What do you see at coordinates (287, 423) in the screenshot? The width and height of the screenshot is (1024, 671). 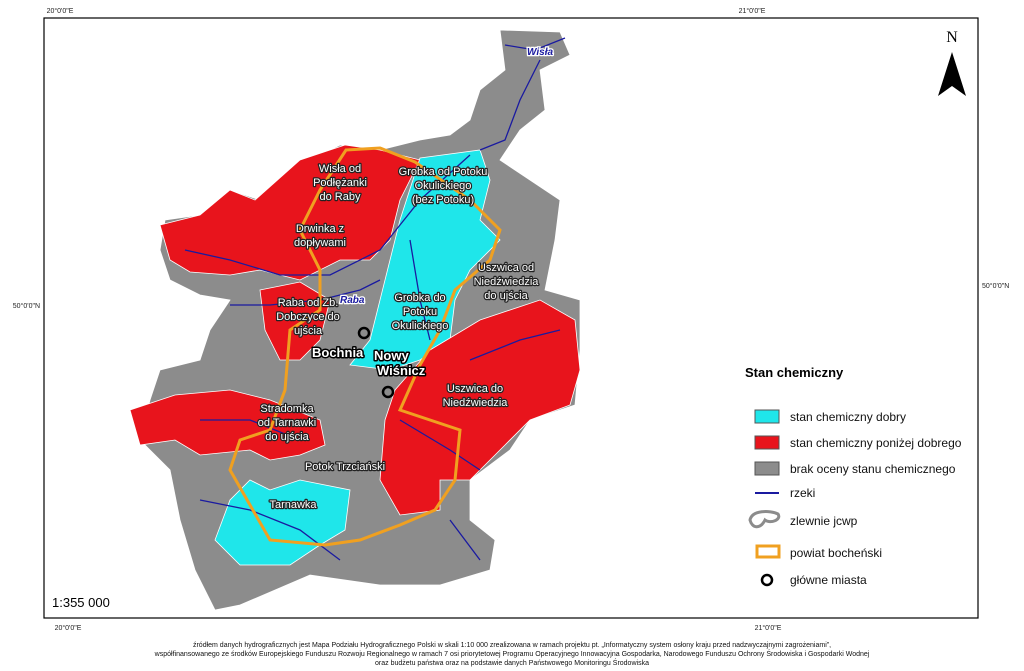 I see `region-label: od Tarnawki` at bounding box center [287, 423].